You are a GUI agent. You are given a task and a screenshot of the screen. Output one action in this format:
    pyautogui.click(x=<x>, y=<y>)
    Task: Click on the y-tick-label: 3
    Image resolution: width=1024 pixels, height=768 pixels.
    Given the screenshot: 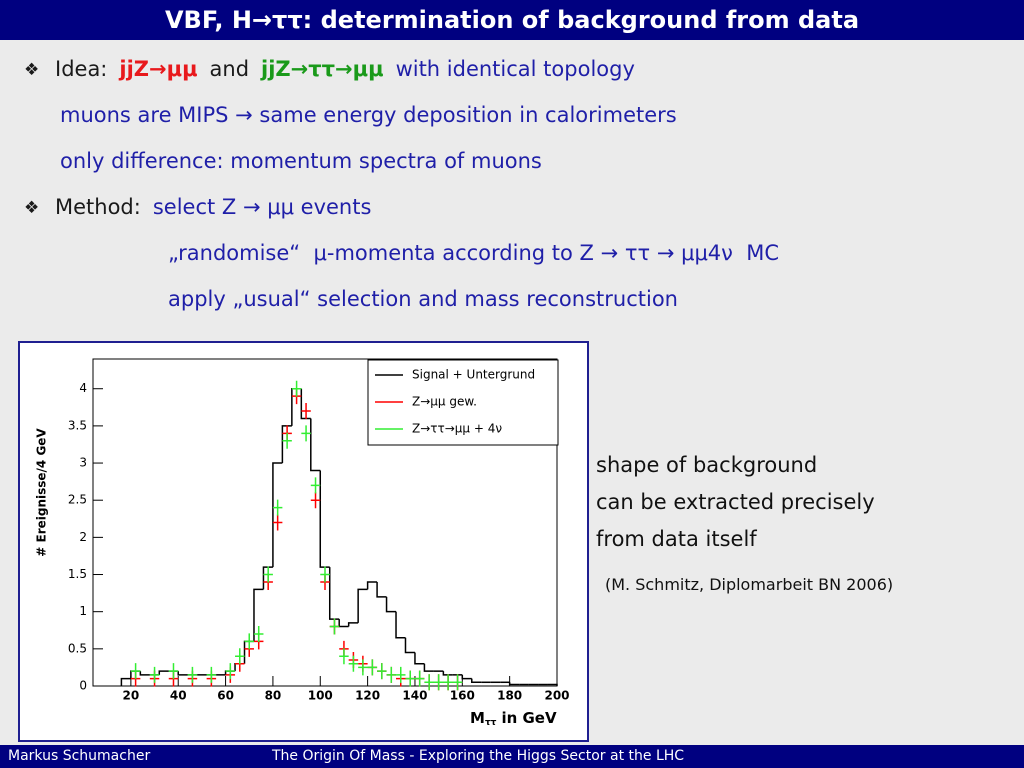 What is the action you would take?
    pyautogui.click(x=83, y=463)
    